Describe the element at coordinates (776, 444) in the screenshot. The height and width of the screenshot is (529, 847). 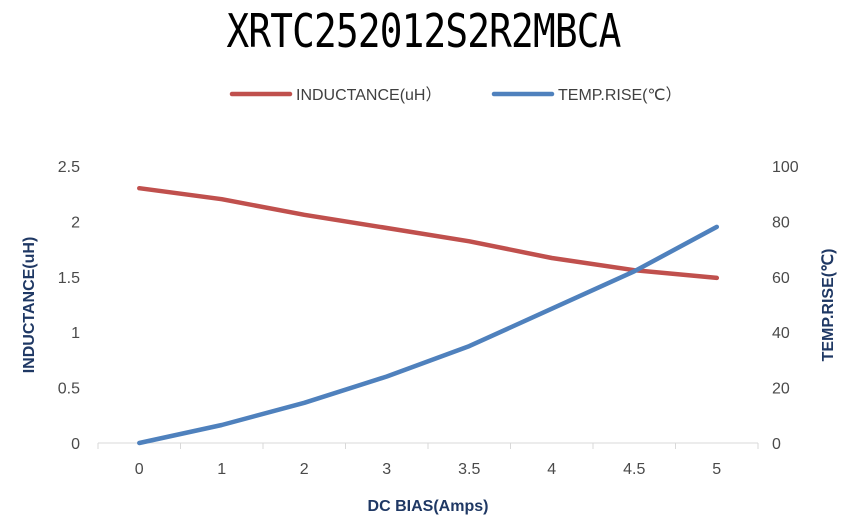
I see `y2-tick-label: 0` at that location.